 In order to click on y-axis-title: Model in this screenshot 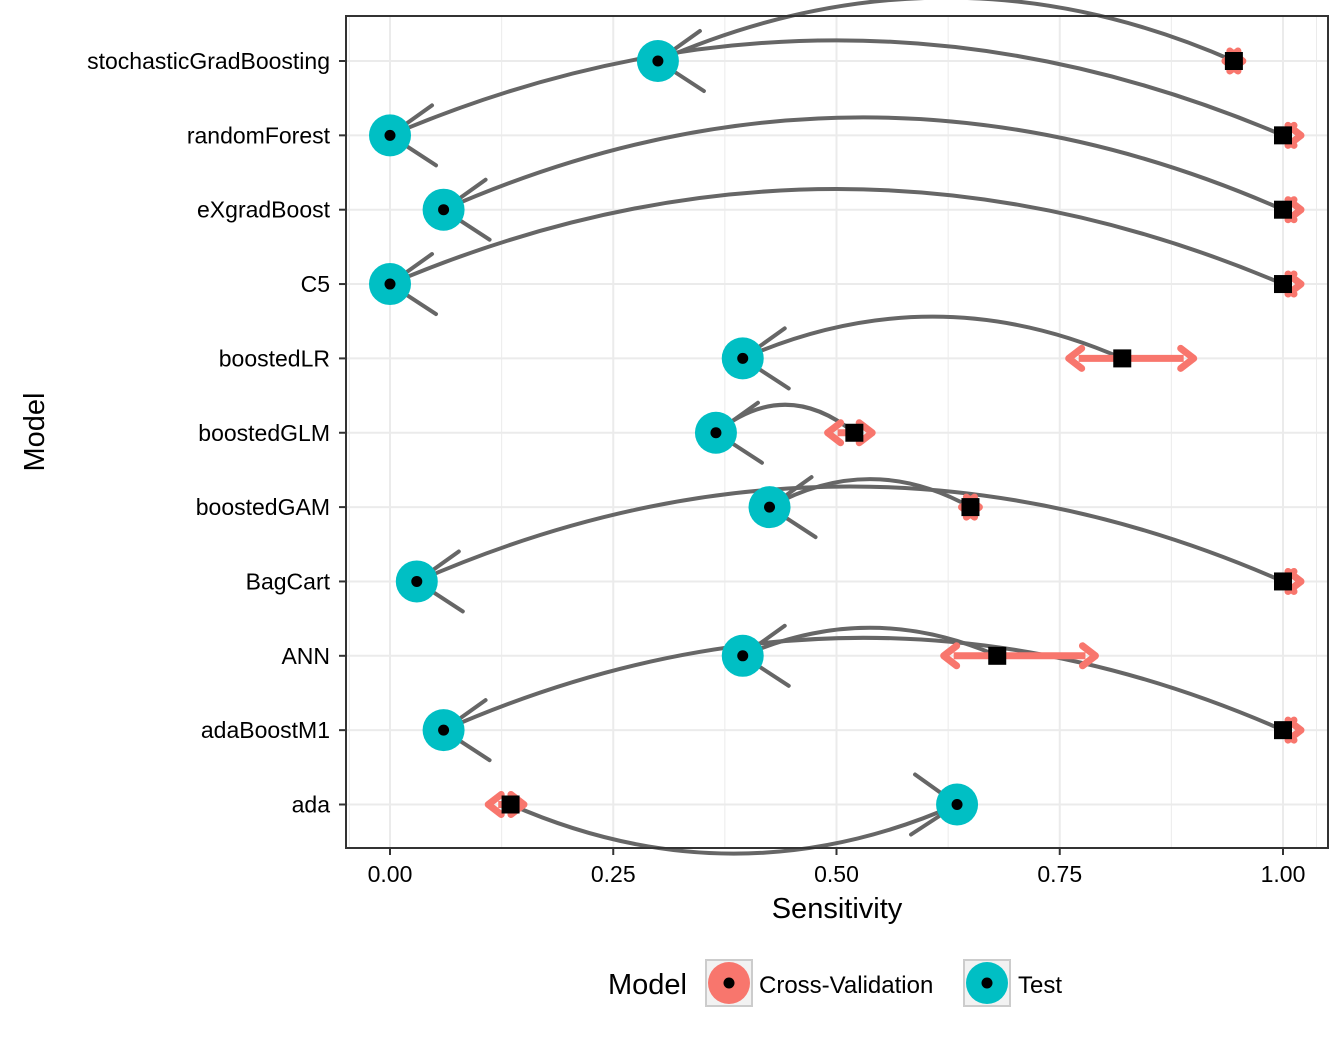, I will do `click(35, 432)`.